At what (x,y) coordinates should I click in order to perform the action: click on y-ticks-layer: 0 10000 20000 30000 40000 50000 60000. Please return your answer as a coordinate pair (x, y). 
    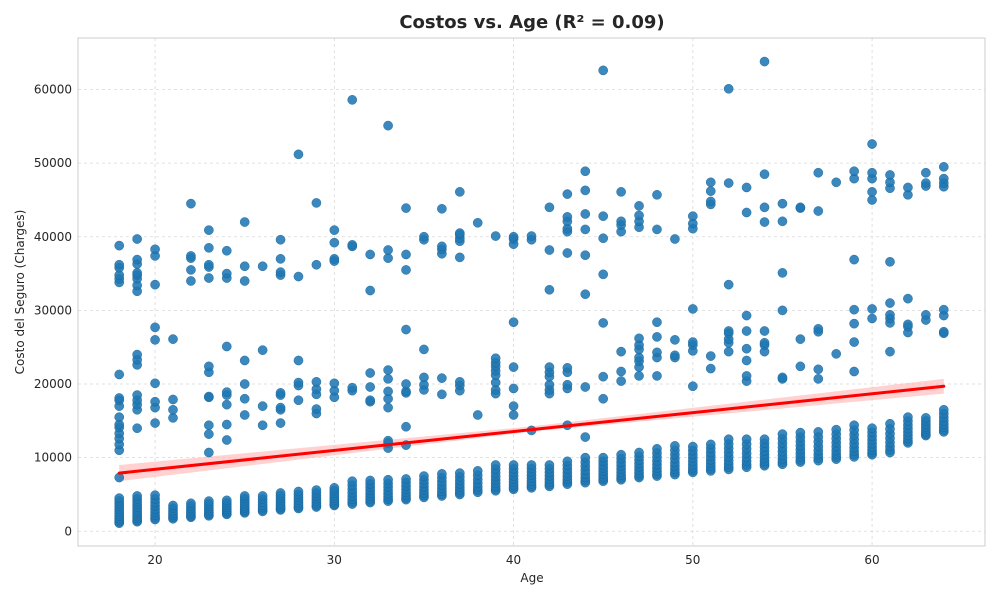
    Looking at the image, I should click on (53, 311).